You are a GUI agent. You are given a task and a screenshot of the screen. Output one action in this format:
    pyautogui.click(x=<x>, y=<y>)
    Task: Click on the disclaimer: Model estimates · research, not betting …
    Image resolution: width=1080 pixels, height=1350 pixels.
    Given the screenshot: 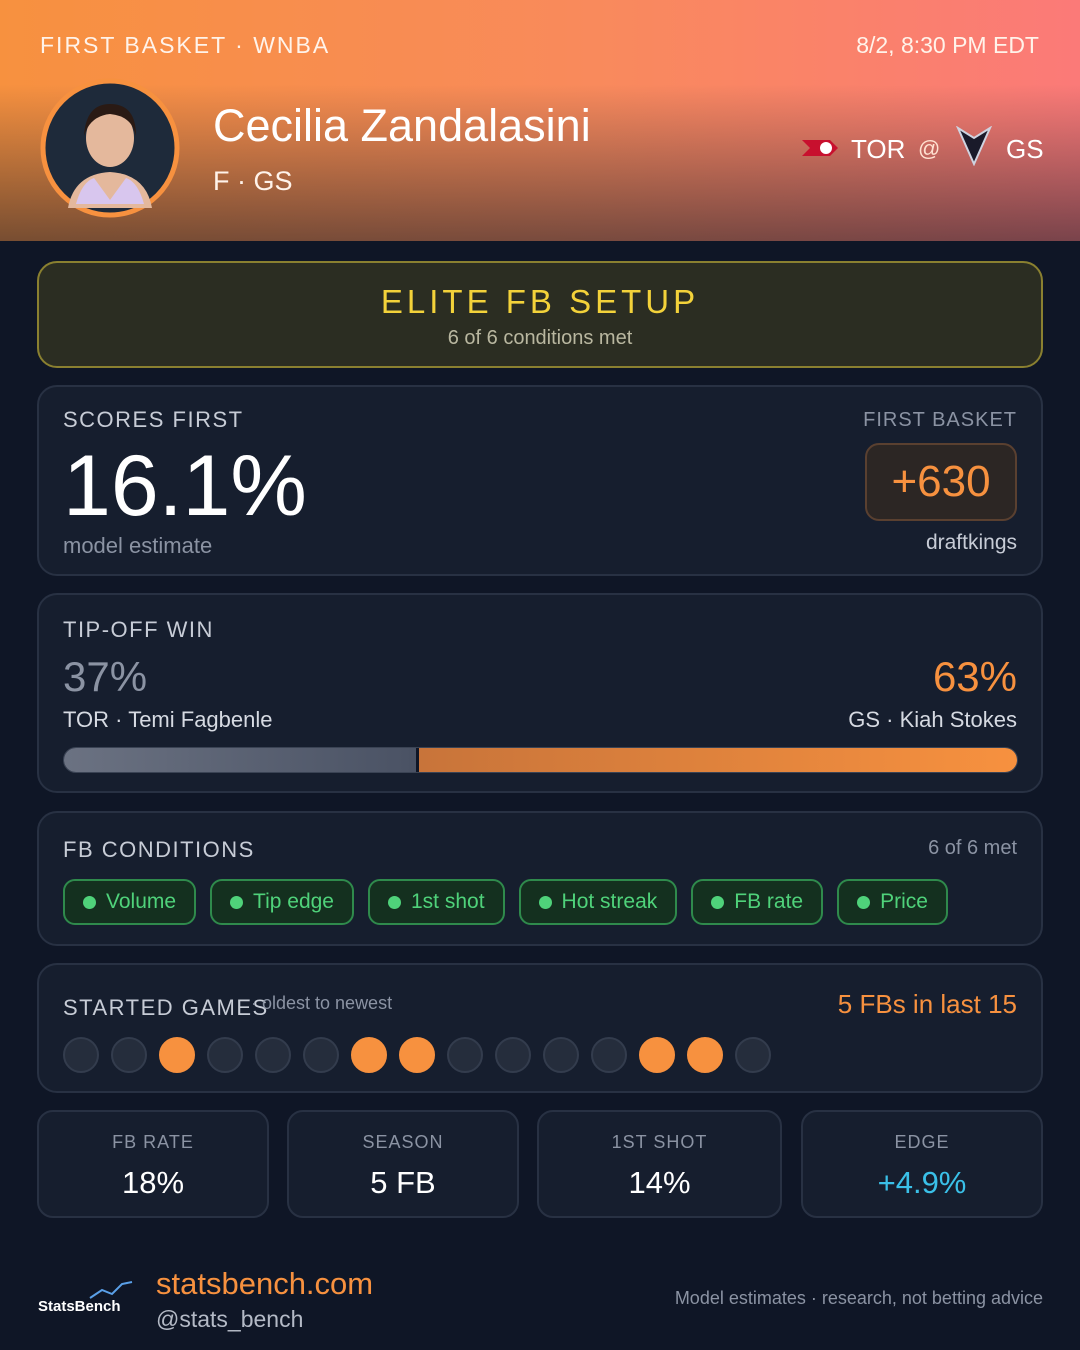 What is the action you would take?
    pyautogui.click(x=858, y=1298)
    